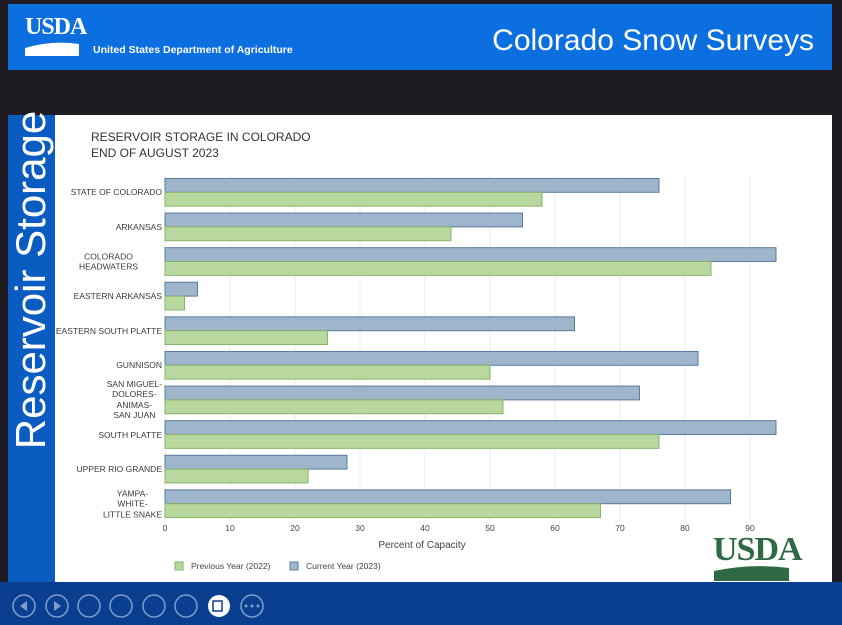  I want to click on y-tick-text: COLORADO HEADWATERS, so click(108, 261).